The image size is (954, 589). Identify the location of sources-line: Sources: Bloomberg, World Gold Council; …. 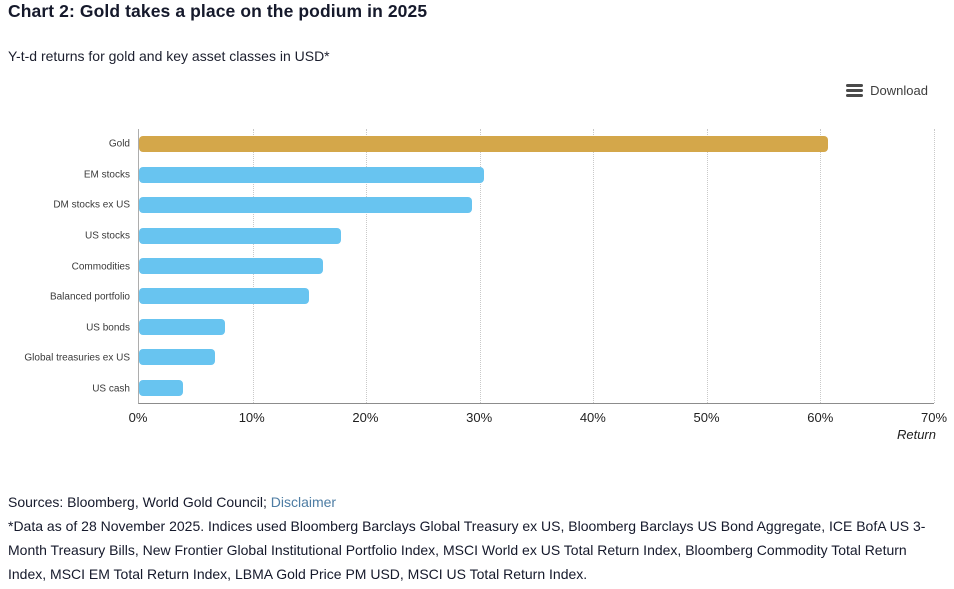
(478, 502).